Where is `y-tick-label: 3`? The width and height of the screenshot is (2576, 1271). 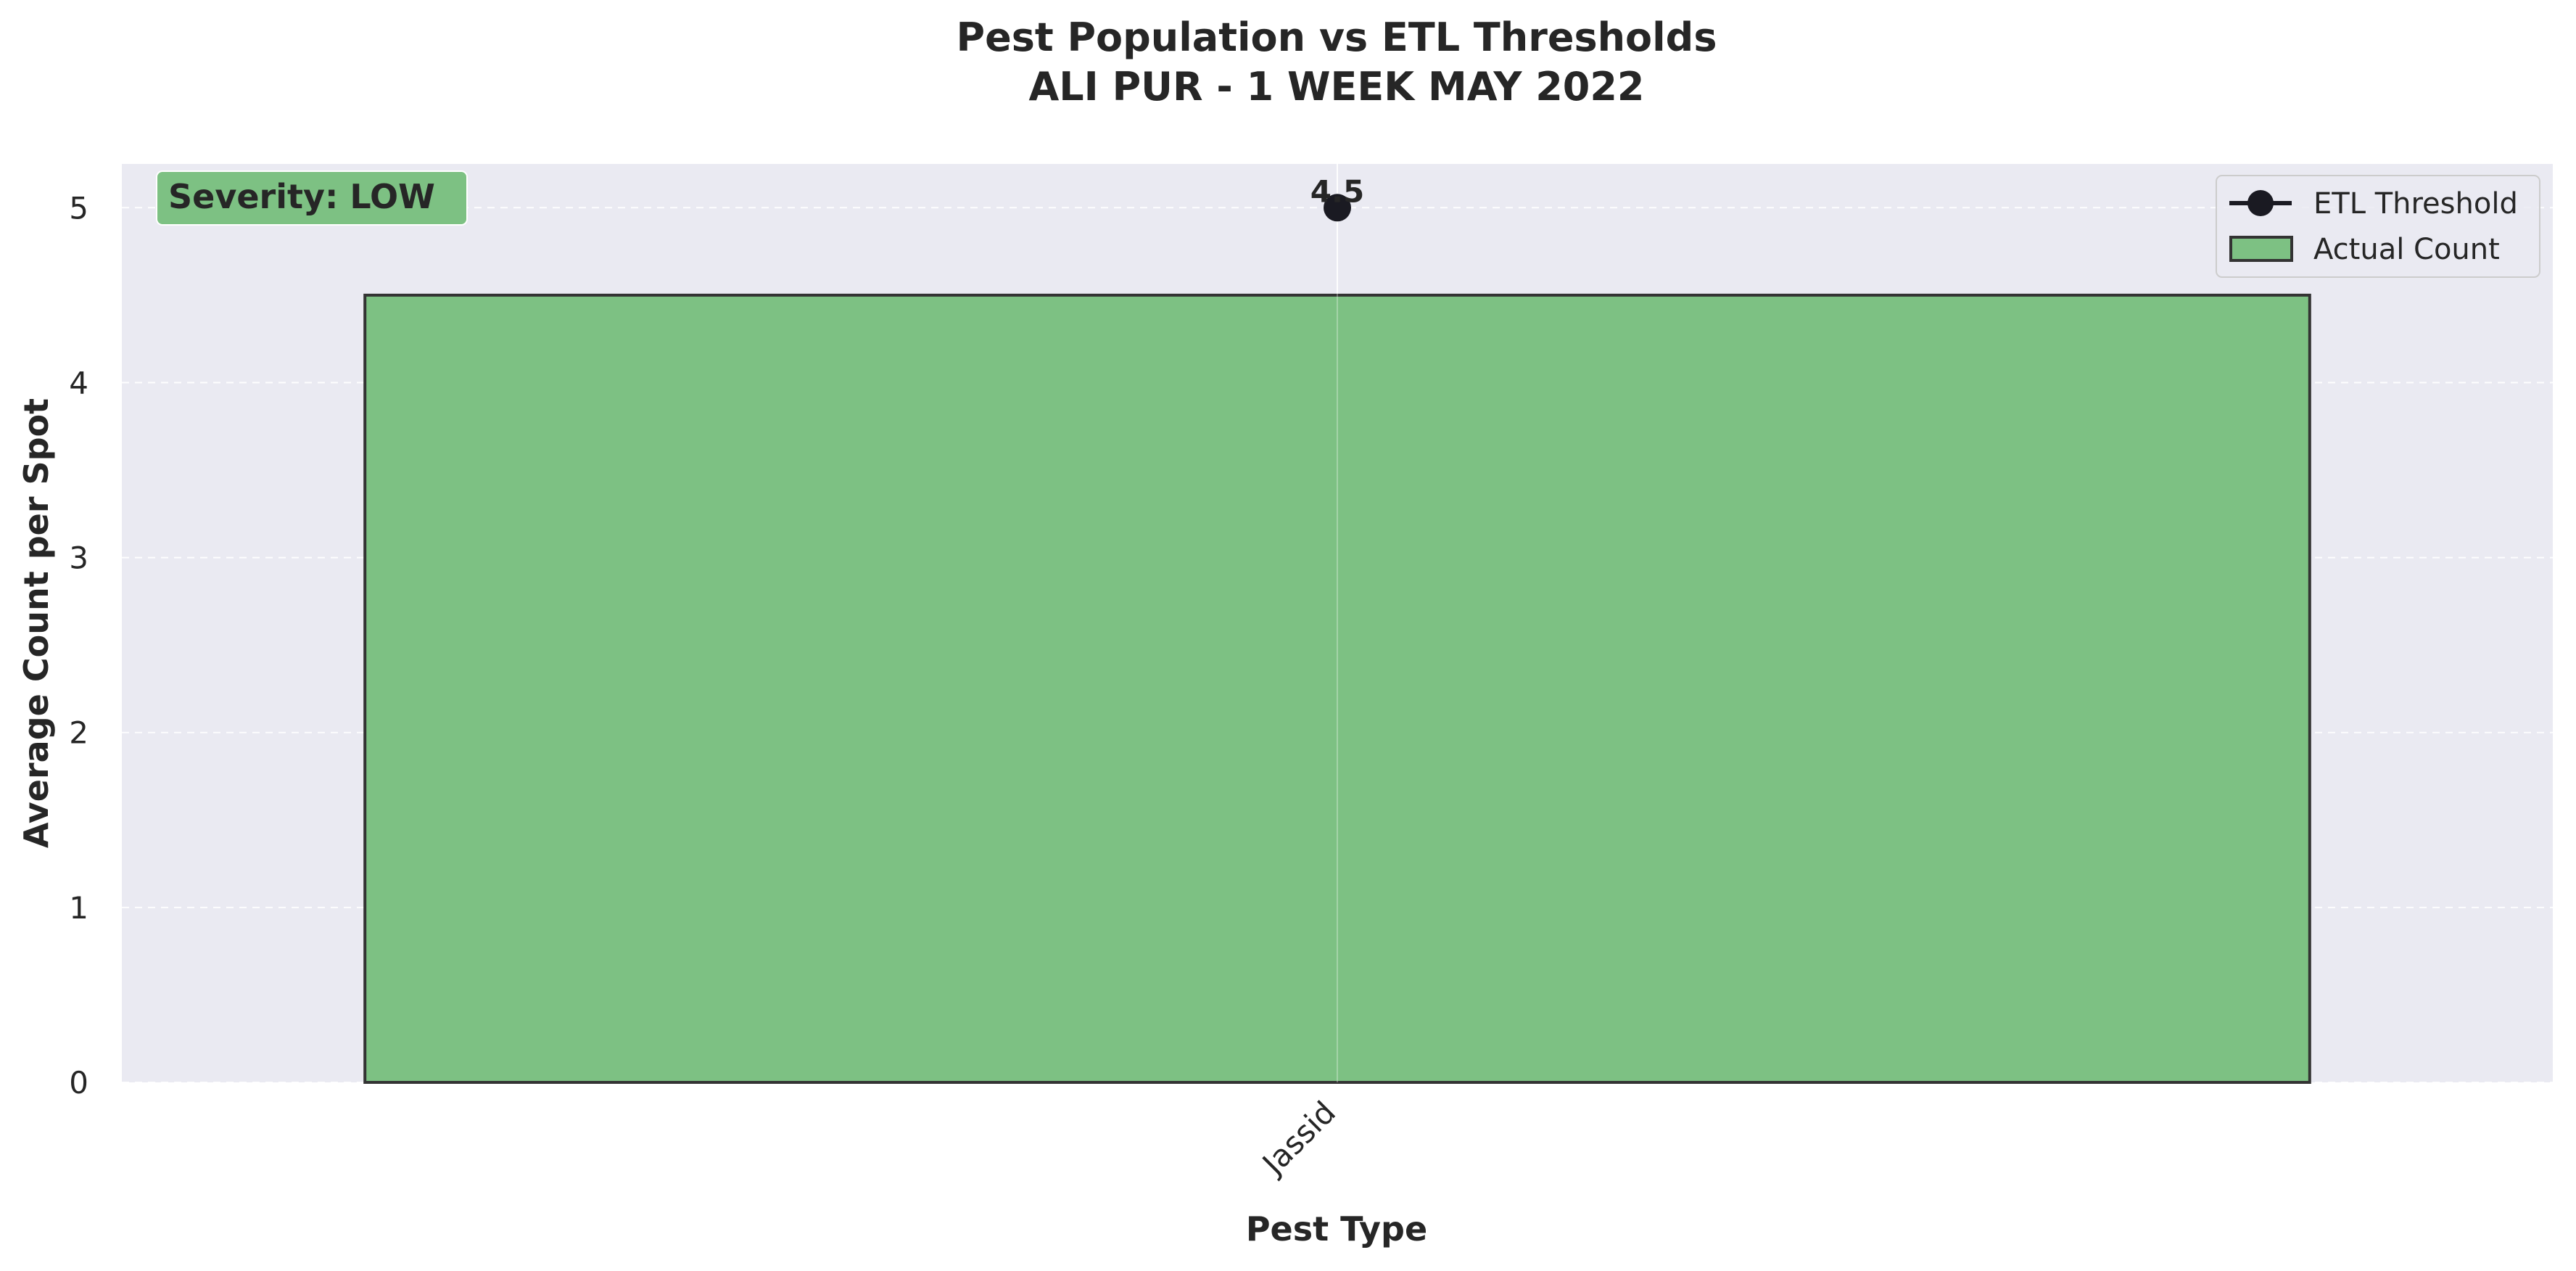 y-tick-label: 3 is located at coordinates (78, 558).